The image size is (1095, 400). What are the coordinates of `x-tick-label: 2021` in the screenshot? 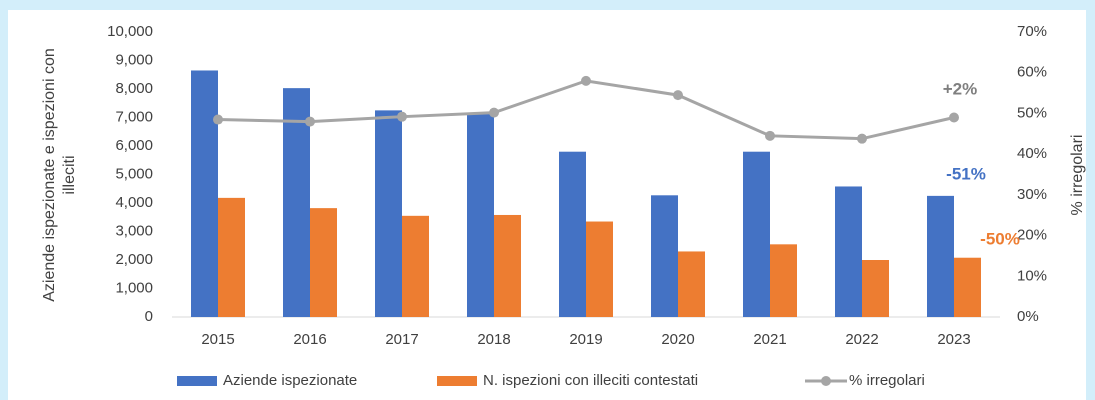 It's located at (769, 339).